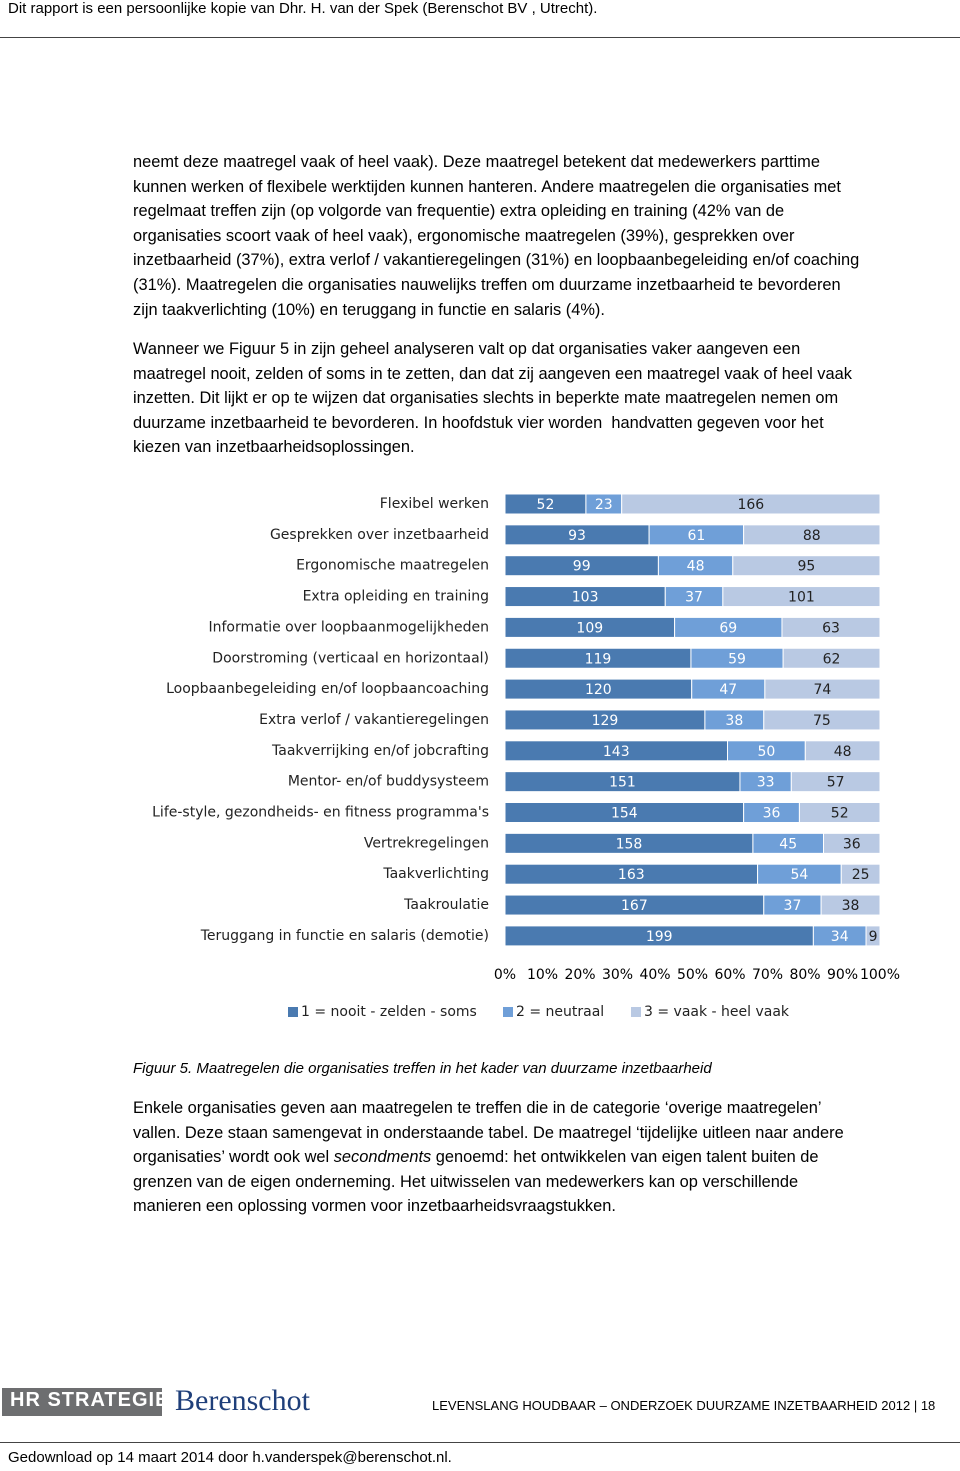 Image resolution: width=960 pixels, height=1471 pixels. What do you see at coordinates (694, 598) in the screenshot?
I see `data-label: 37` at bounding box center [694, 598].